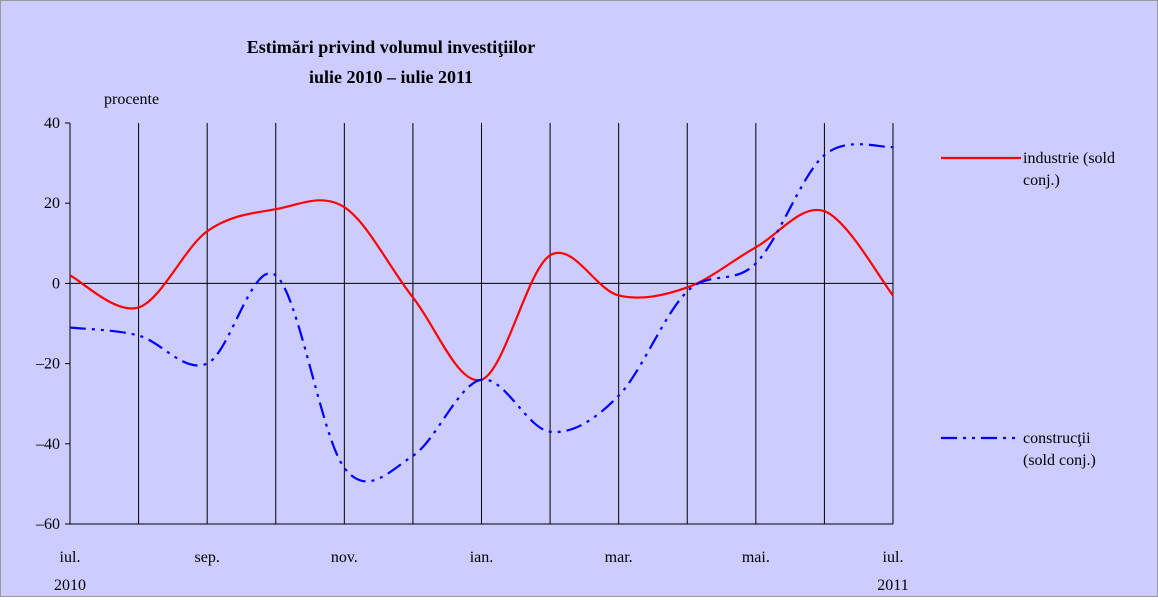  Describe the element at coordinates (1069, 169) in the screenshot. I see `legend-label: industrie (sold conj.)` at that location.